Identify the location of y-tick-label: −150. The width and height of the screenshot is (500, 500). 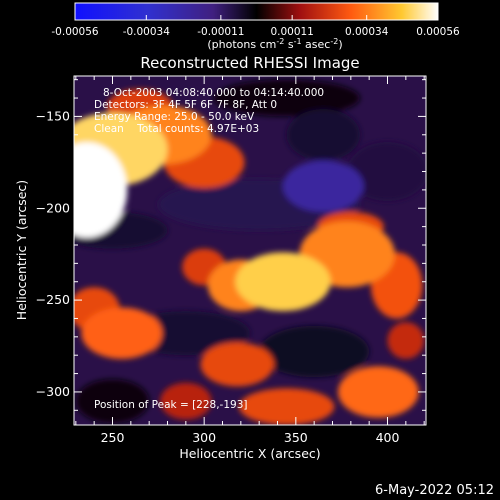
(53, 115).